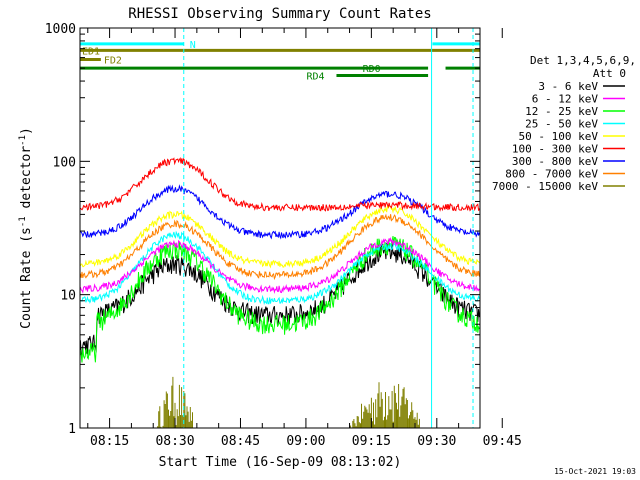 This screenshot has width=640, height=480. I want to click on flag-label: RD4, so click(315, 77).